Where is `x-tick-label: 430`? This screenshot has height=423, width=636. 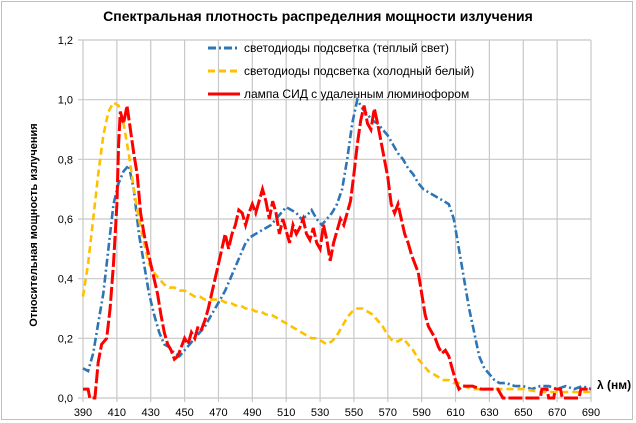 x-tick-label: 430 is located at coordinates (151, 413).